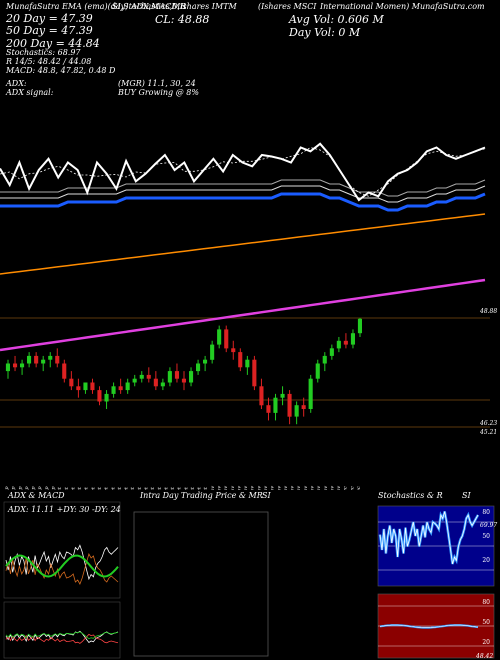 The width and height of the screenshot is (500, 660). I want to click on date-label: 17 Oct, so click(140, 488).